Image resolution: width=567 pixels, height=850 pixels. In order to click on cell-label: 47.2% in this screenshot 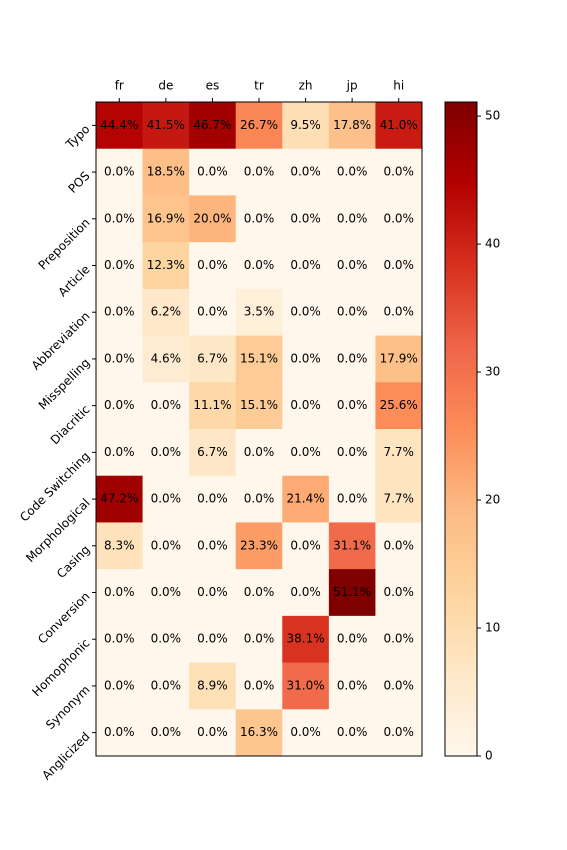, I will do `click(119, 499)`.